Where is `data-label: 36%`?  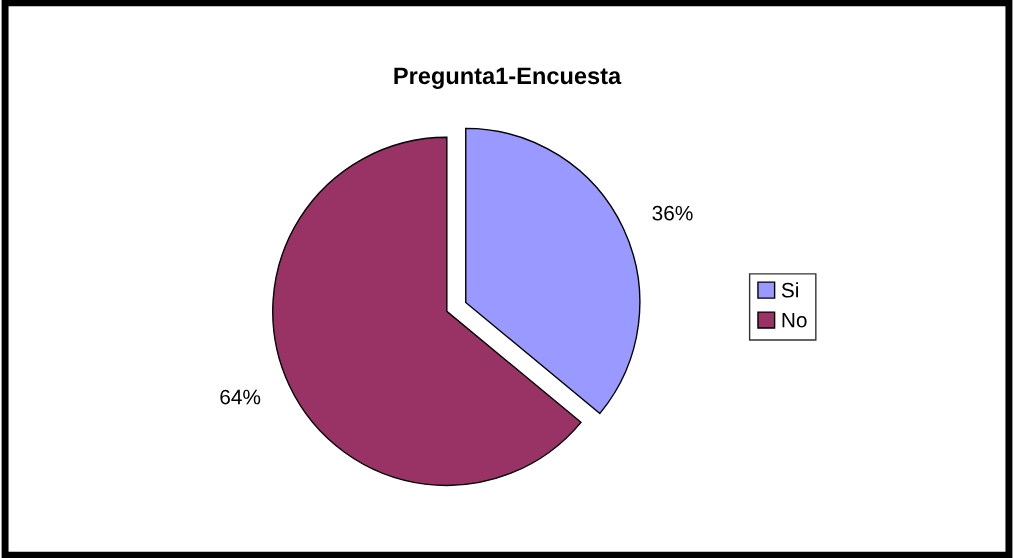
data-label: 36% is located at coordinates (672, 213).